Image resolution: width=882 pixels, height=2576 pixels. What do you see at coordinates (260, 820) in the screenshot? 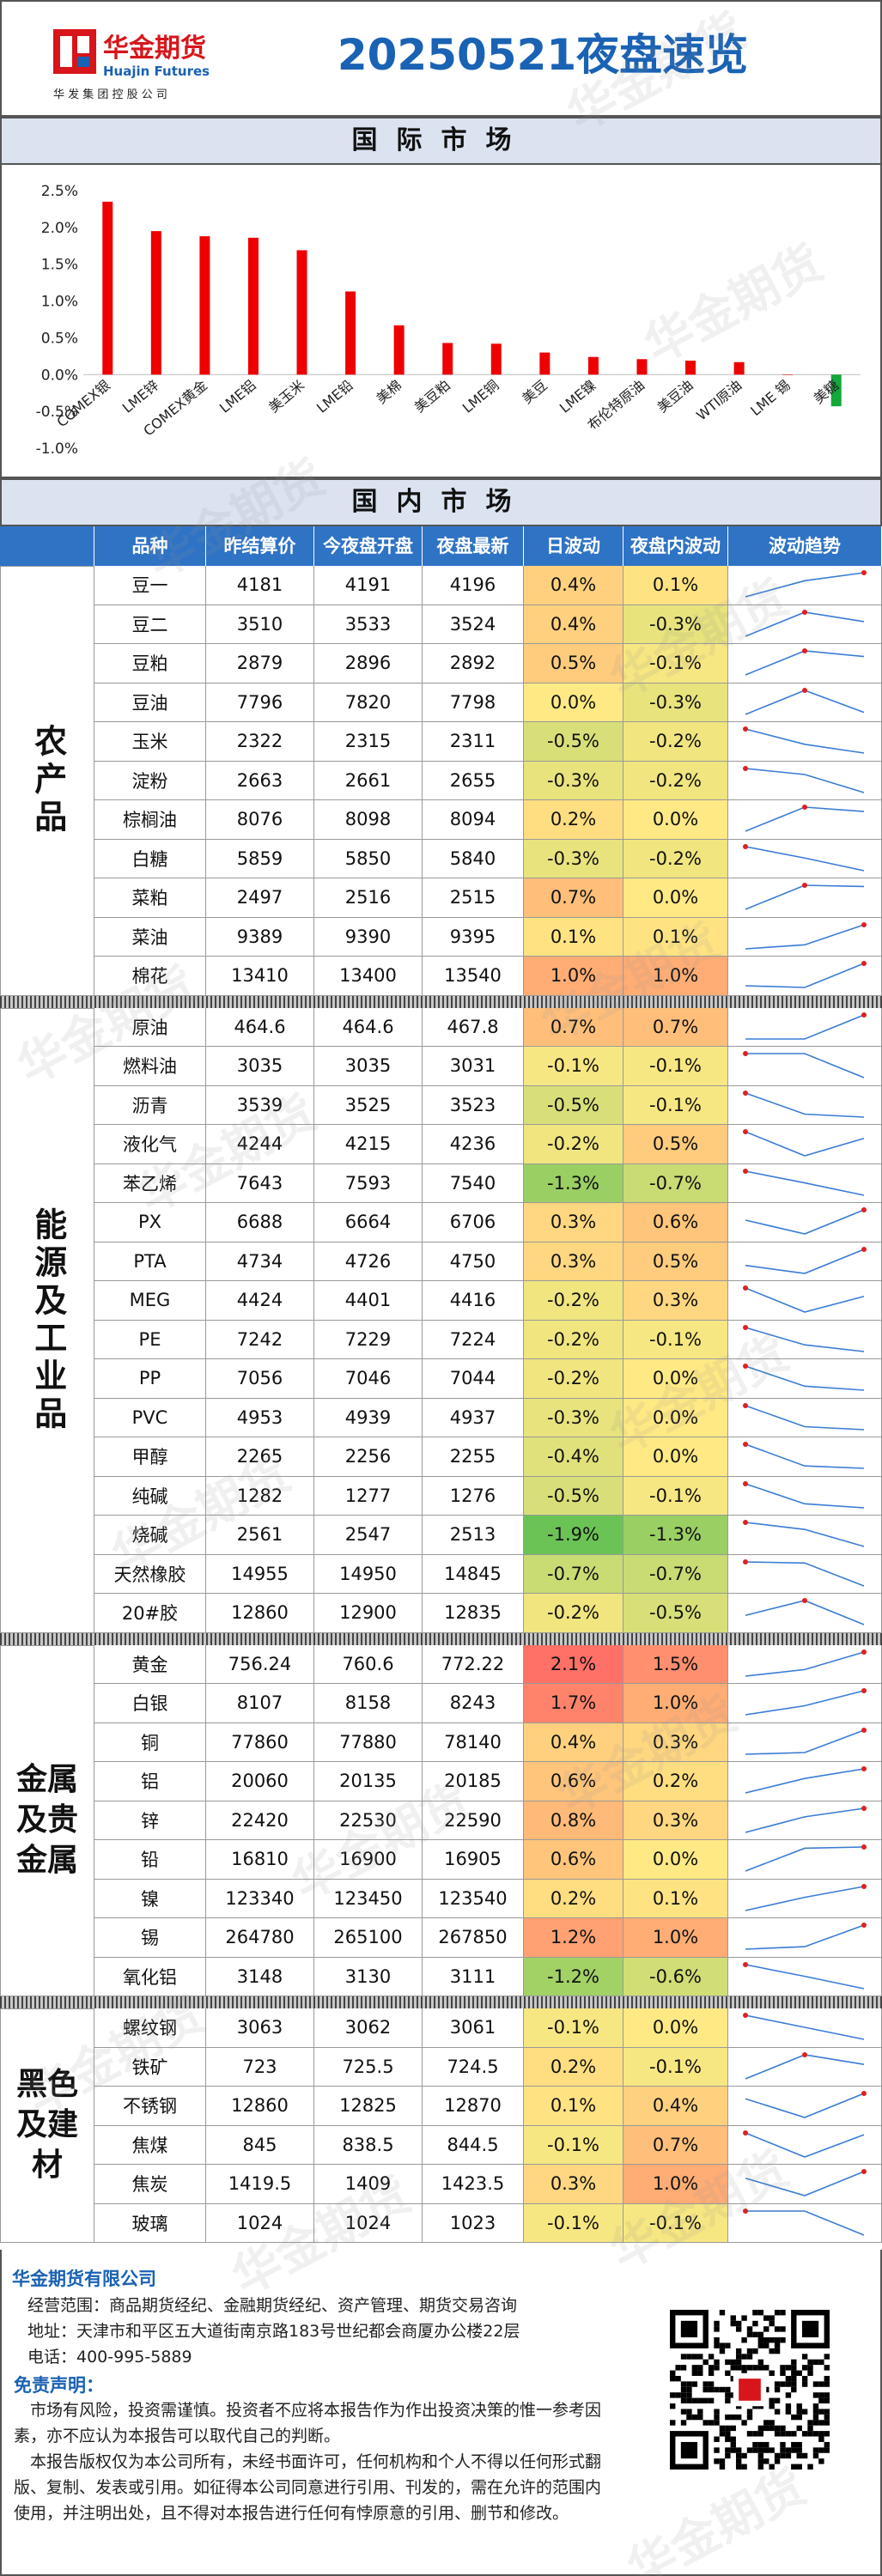
I see `prev-settle: 8076` at bounding box center [260, 820].